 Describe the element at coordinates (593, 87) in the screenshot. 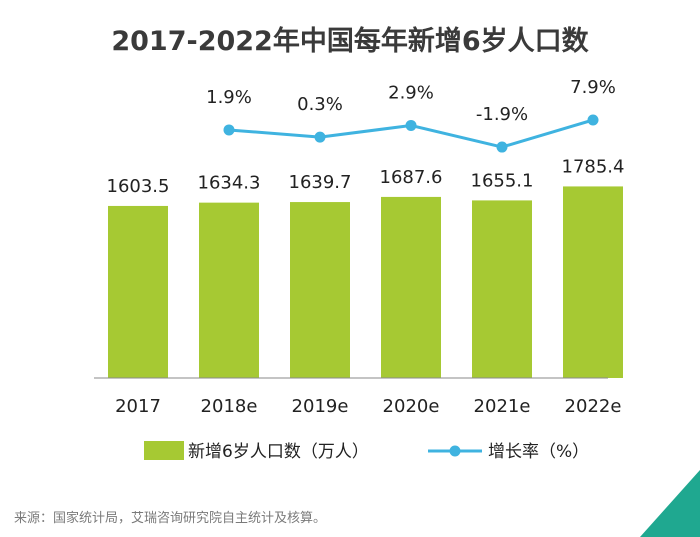

I see `growth-rate-label-2022e: 7.9%` at that location.